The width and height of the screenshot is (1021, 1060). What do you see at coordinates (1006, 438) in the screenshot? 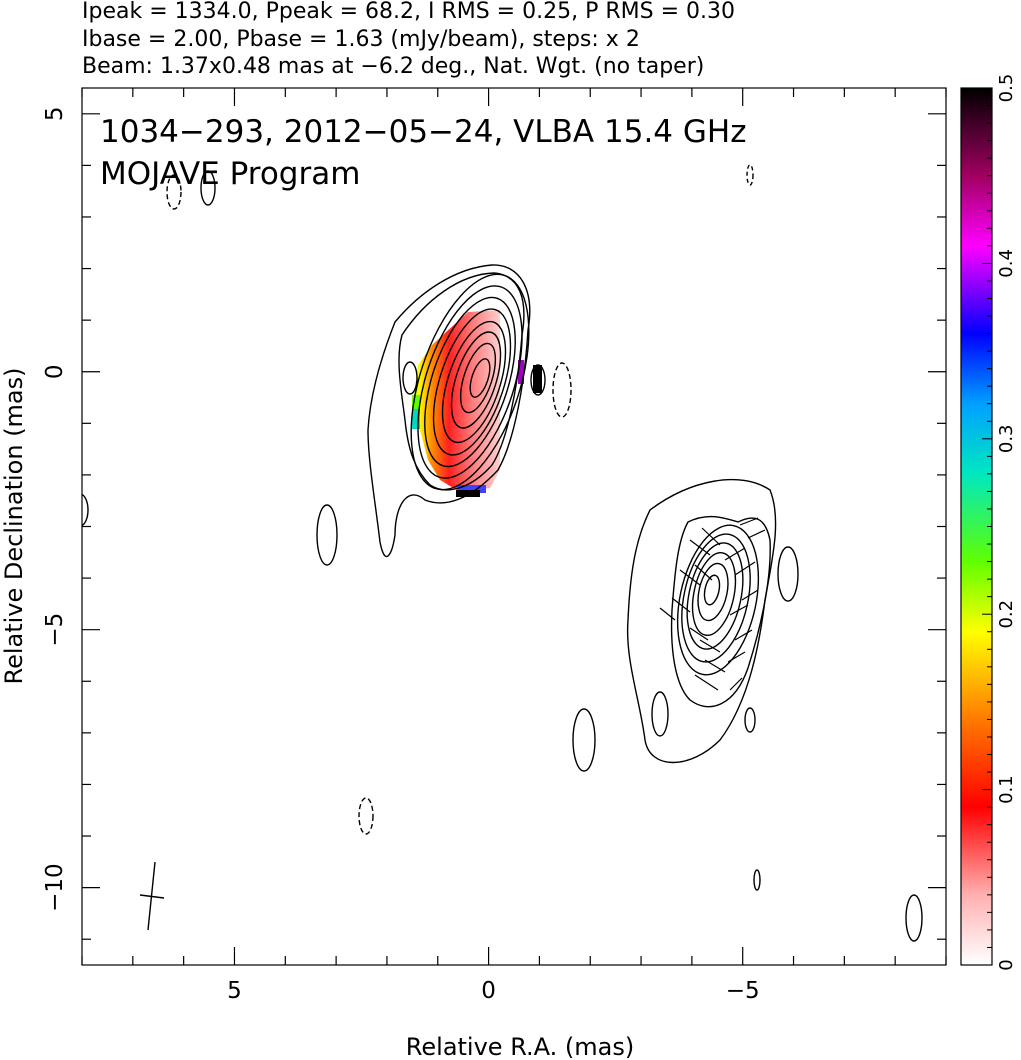
I see `colorbar-tick-label: 0.3` at bounding box center [1006, 438].